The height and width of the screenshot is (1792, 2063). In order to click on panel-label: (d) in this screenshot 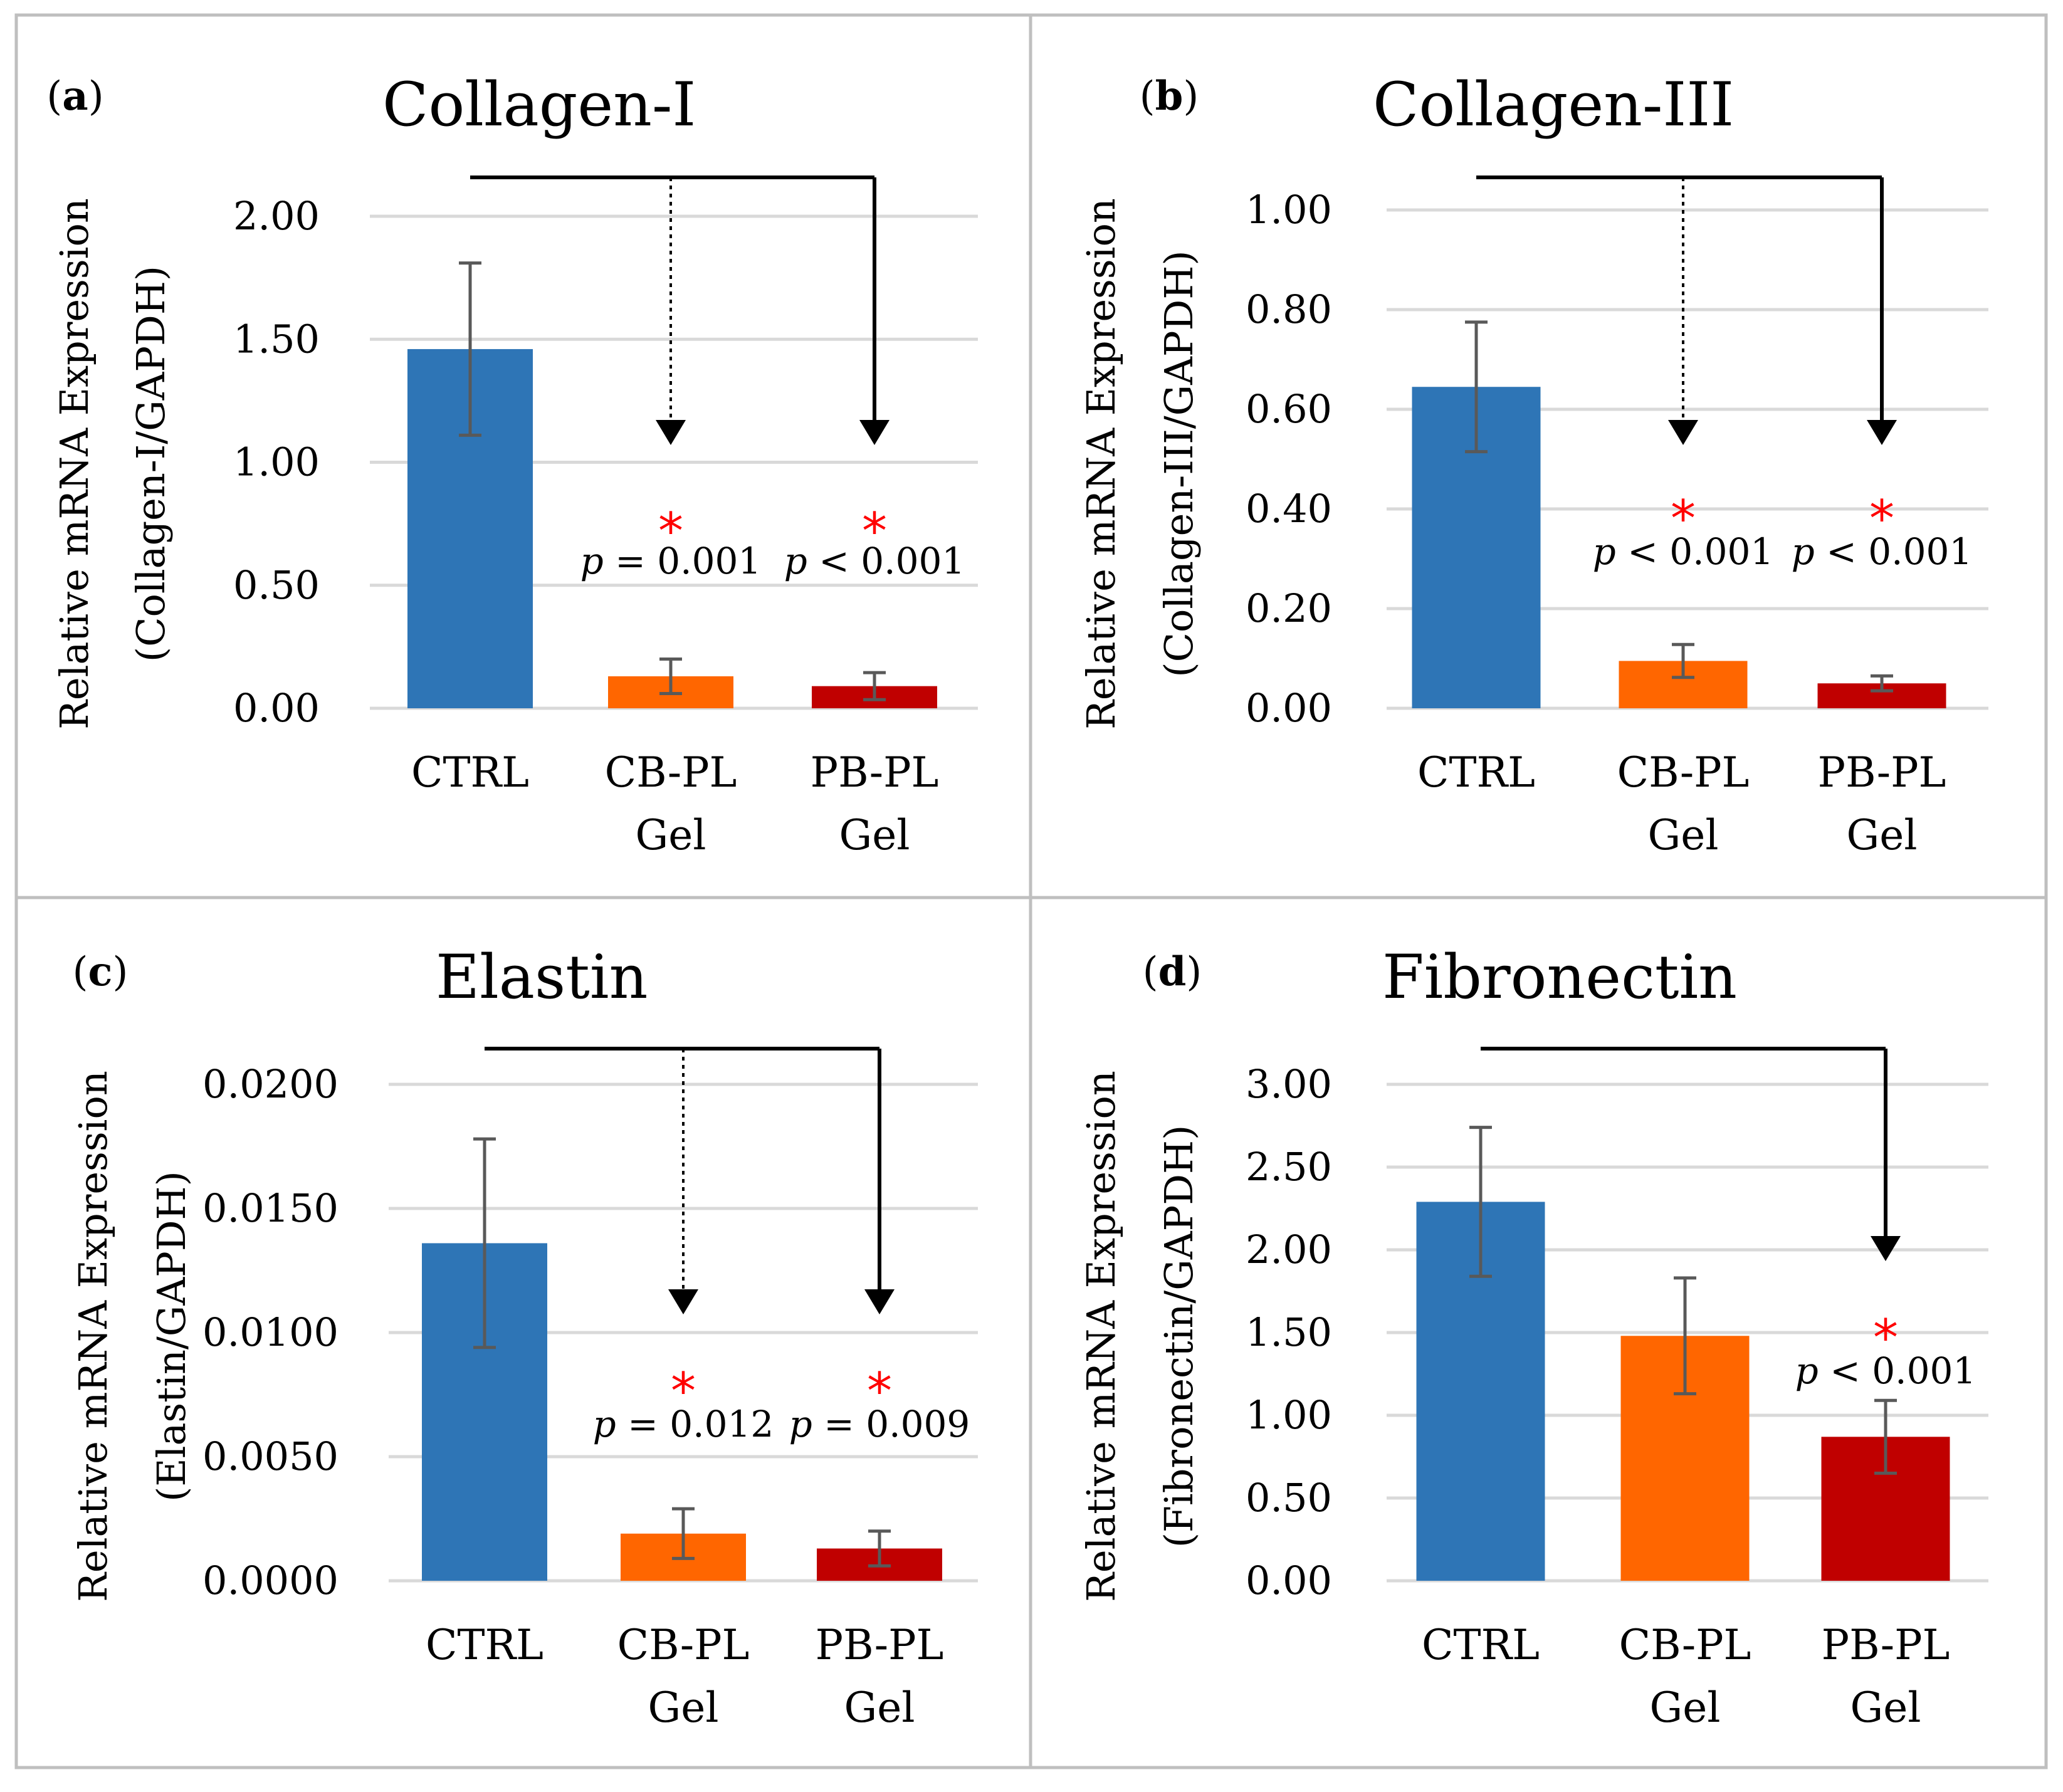, I will do `click(1172, 972)`.